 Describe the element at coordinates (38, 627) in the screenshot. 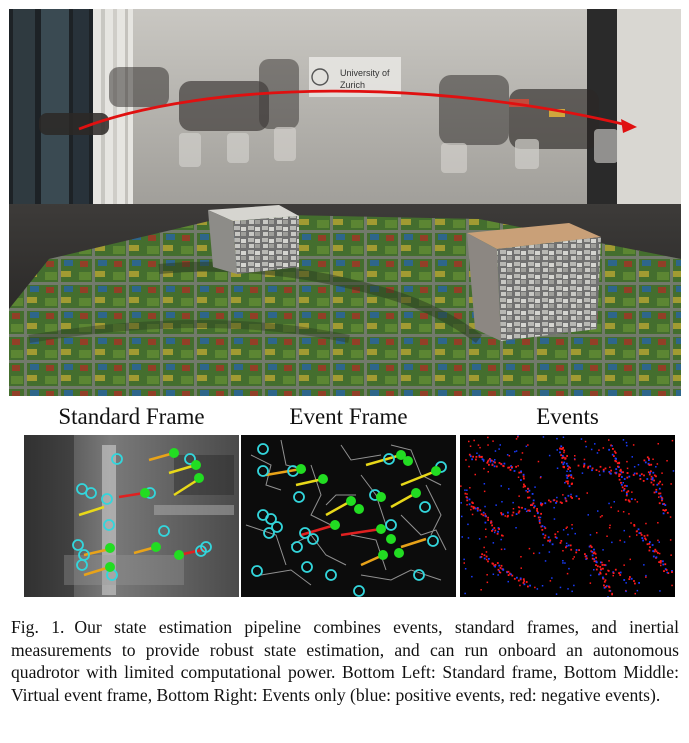

I see `figure-label: Fig. 1.` at that location.